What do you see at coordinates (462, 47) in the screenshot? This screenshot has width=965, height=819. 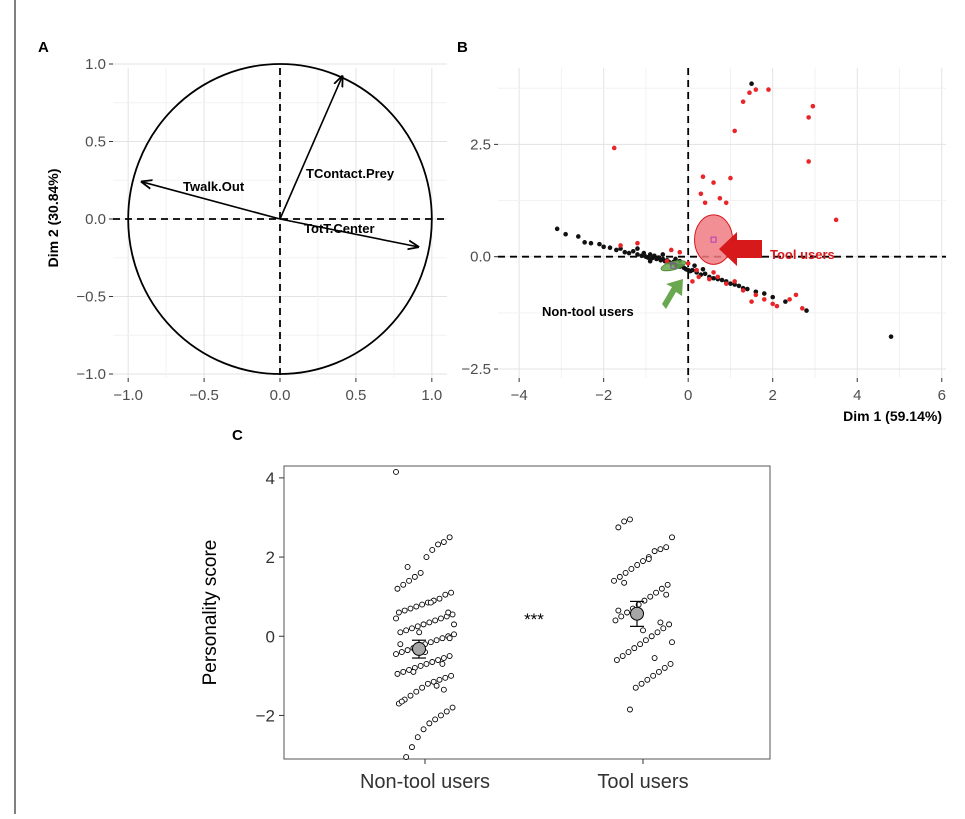 I see `panel-letter: B` at bounding box center [462, 47].